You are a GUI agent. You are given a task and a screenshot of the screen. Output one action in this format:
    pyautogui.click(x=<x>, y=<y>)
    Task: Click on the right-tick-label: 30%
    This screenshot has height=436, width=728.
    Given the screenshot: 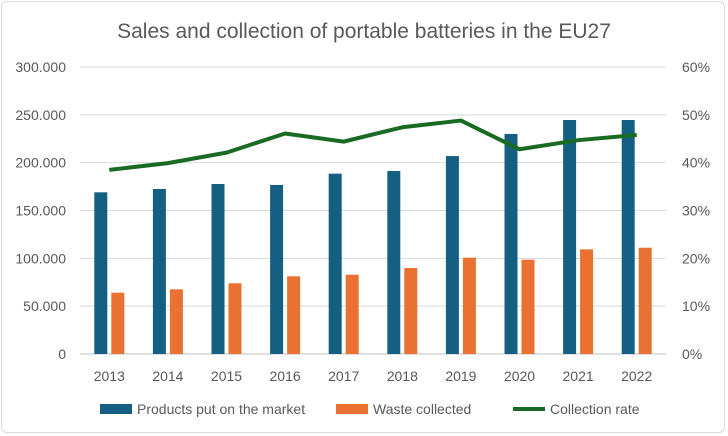 What is the action you would take?
    pyautogui.click(x=696, y=211)
    